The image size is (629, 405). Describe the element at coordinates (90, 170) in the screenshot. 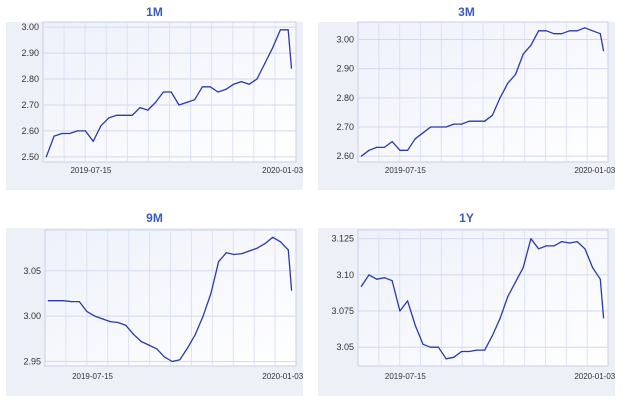

I see `x-tick-label: 2019-07-15` at that location.